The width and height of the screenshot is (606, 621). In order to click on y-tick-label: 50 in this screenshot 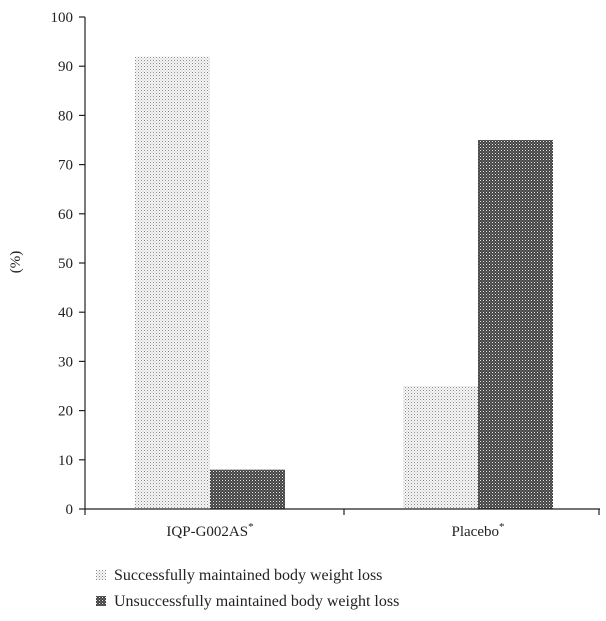, I will do `click(65, 264)`.